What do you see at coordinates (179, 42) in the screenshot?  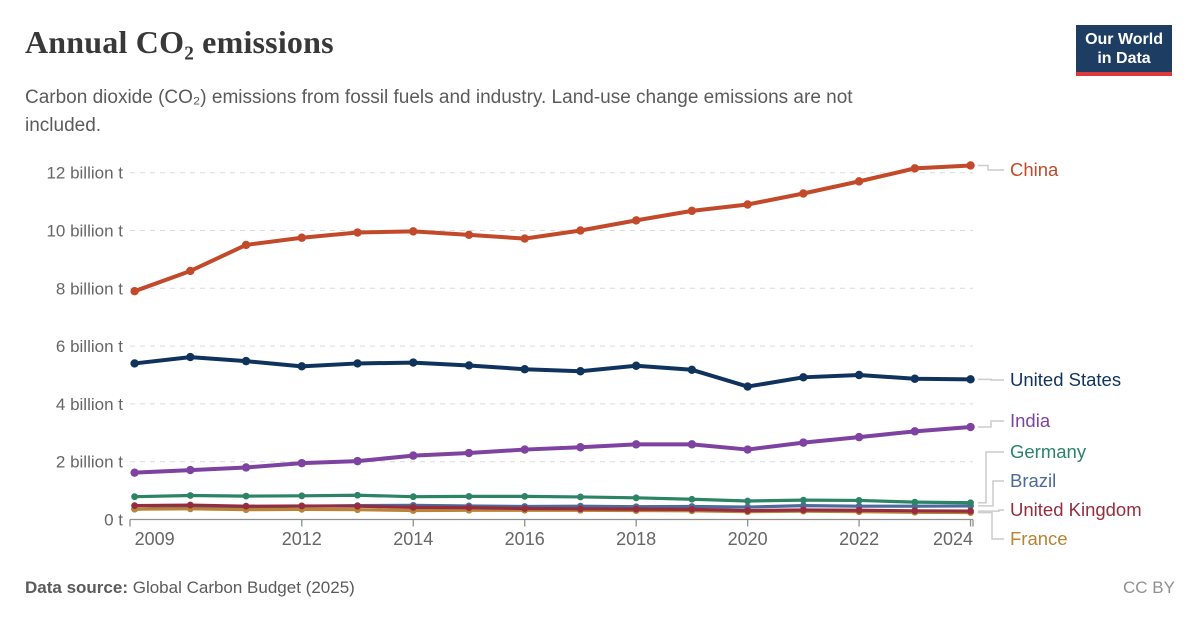 I see `chart-title: Annual CO₂ emissions` at bounding box center [179, 42].